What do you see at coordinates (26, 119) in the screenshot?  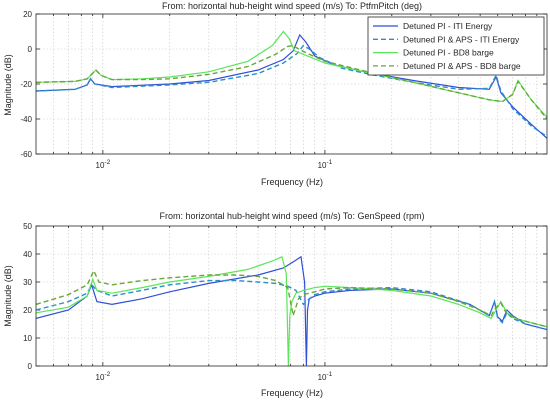 I see `y-tick-label: -40` at bounding box center [26, 119].